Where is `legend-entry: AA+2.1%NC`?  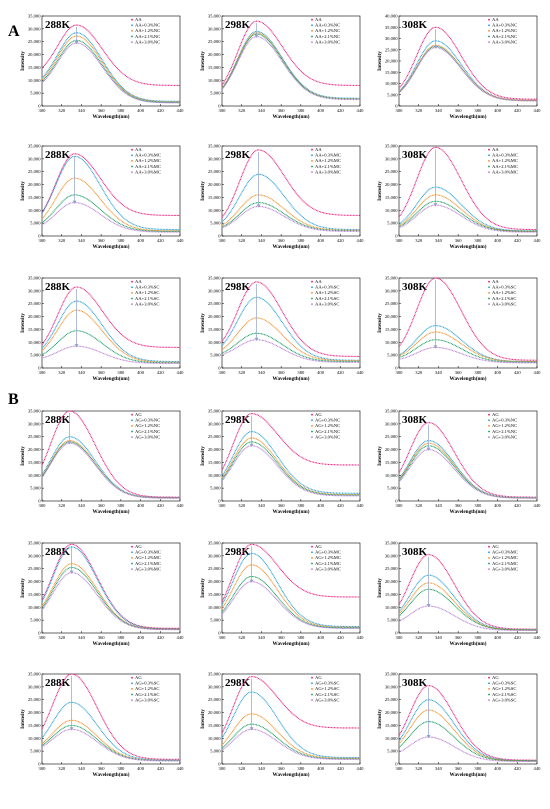 legend-entry: AA+2.1%NC is located at coordinates (327, 36).